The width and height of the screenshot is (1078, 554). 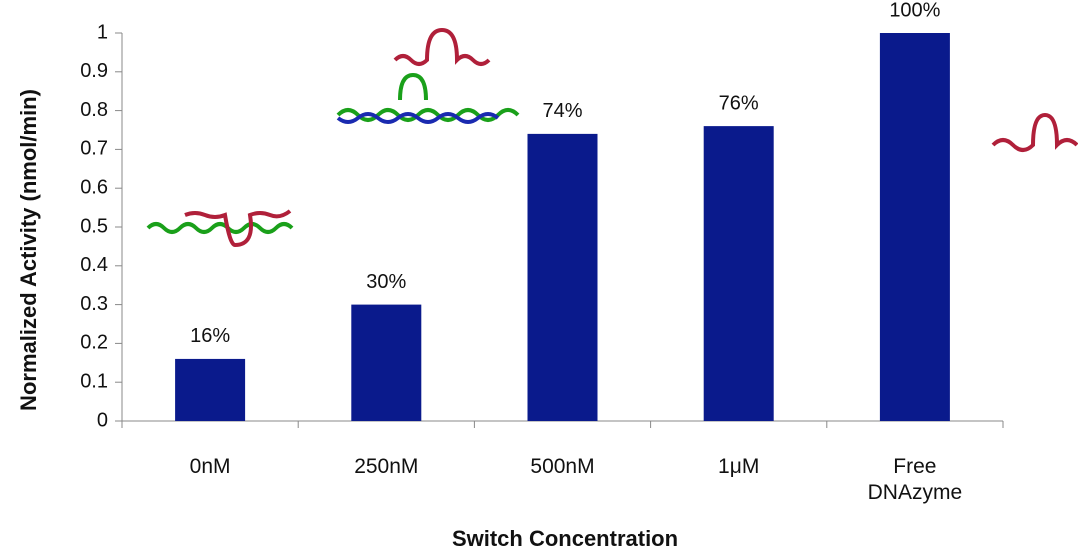 I want to click on x-tick-label: 1μM, so click(x=739, y=466).